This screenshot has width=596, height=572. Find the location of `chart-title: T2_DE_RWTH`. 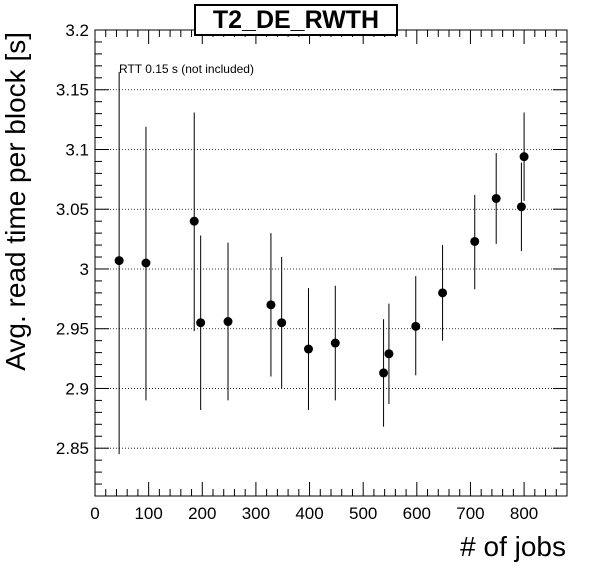

chart-title: T2_DE_RWTH is located at coordinates (296, 20).